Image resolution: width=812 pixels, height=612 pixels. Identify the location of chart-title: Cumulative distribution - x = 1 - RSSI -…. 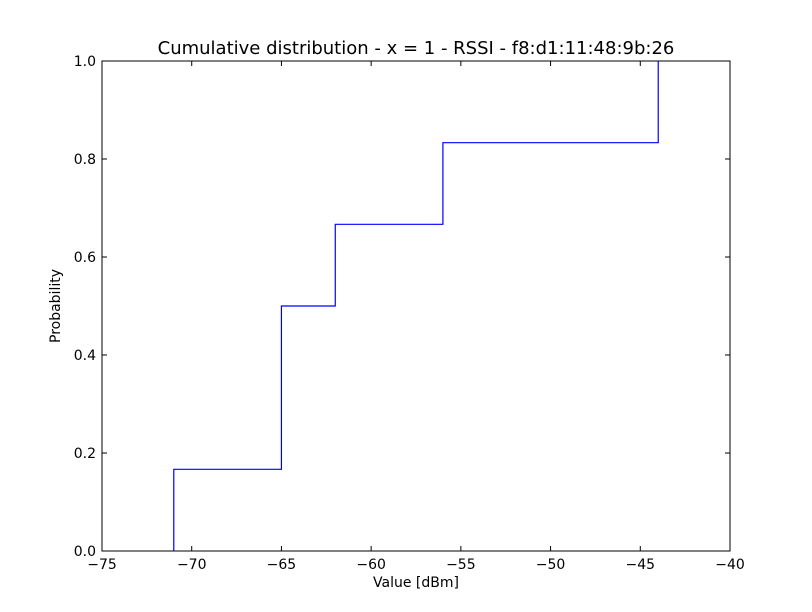
(416, 48).